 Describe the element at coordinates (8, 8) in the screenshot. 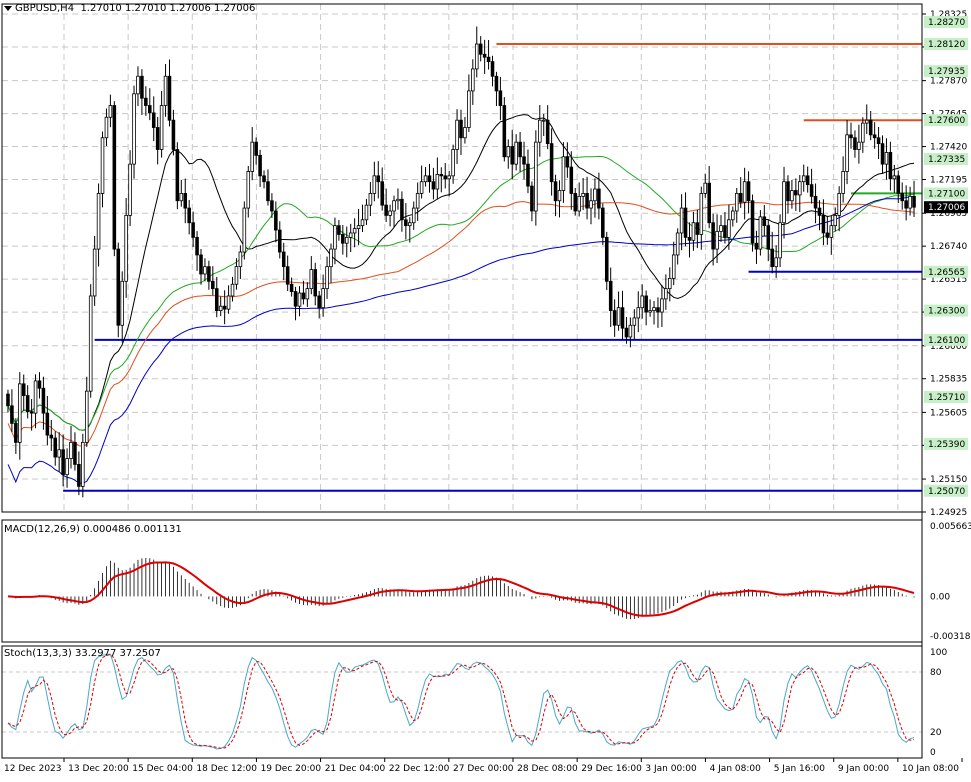

I see `dropdown-triangle-icon` at that location.